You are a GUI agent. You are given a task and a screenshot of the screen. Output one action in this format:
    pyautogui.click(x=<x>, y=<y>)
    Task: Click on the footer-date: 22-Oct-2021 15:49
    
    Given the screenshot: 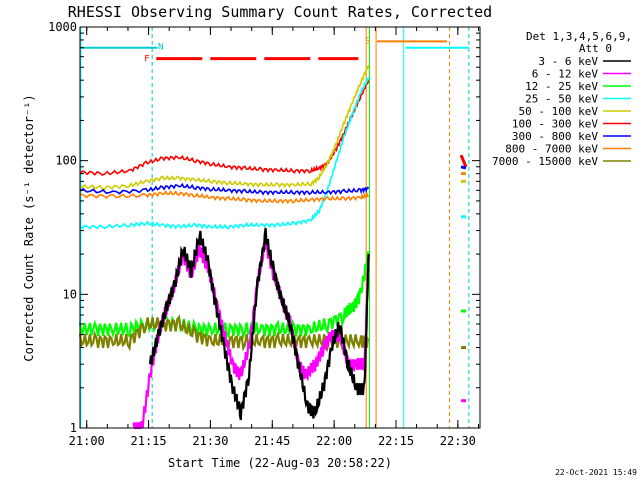 What is the action you would take?
    pyautogui.click(x=596, y=472)
    